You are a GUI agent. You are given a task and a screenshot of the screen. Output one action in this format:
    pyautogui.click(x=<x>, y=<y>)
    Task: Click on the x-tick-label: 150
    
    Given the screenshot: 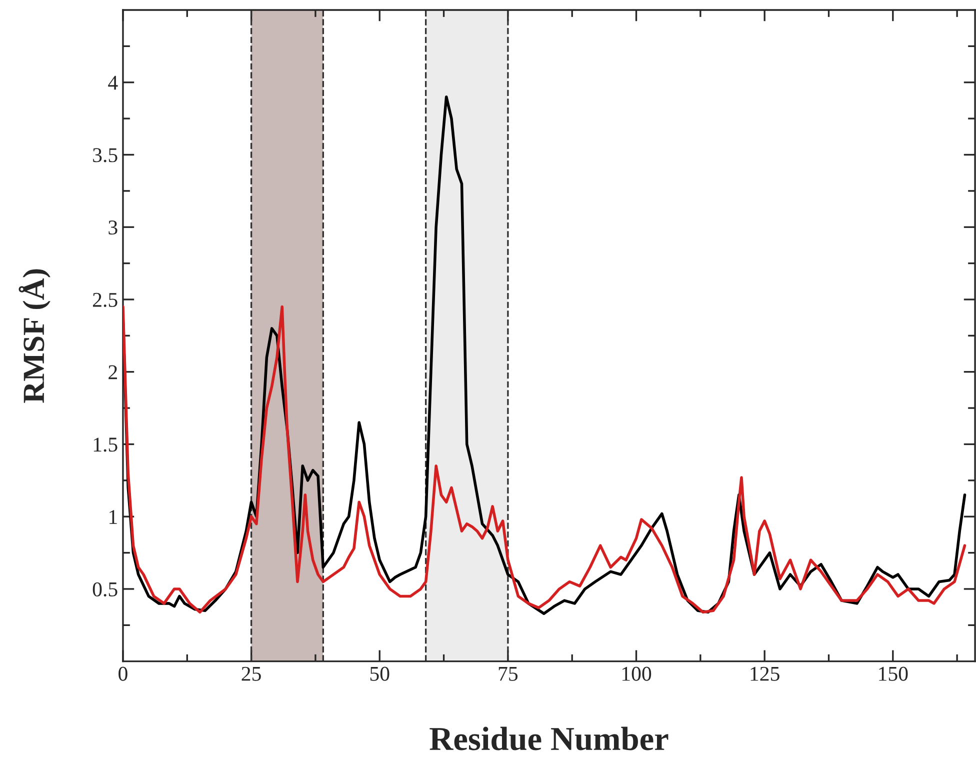 What is the action you would take?
    pyautogui.click(x=893, y=673)
    